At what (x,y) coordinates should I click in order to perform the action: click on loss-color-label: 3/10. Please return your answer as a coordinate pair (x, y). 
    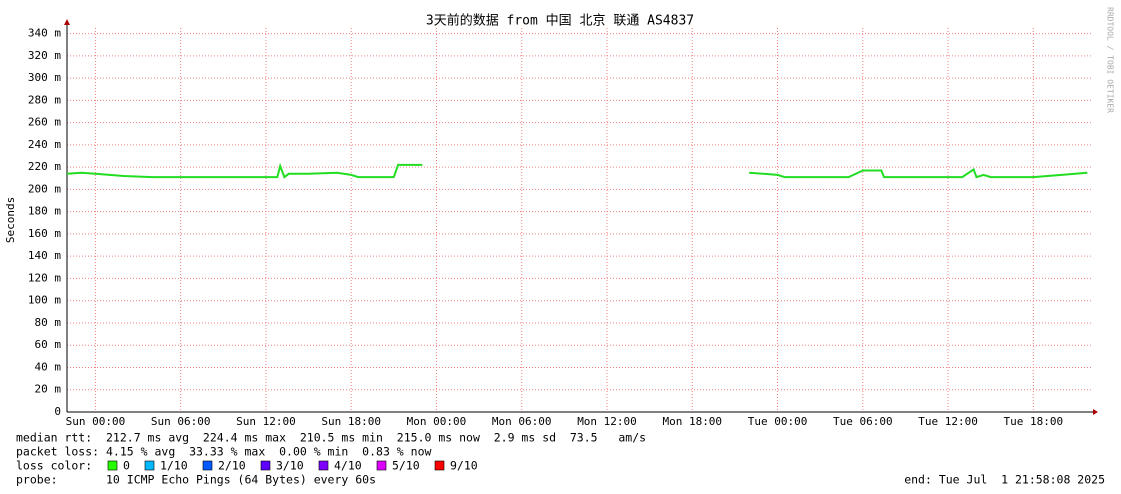
    Looking at the image, I should click on (290, 466).